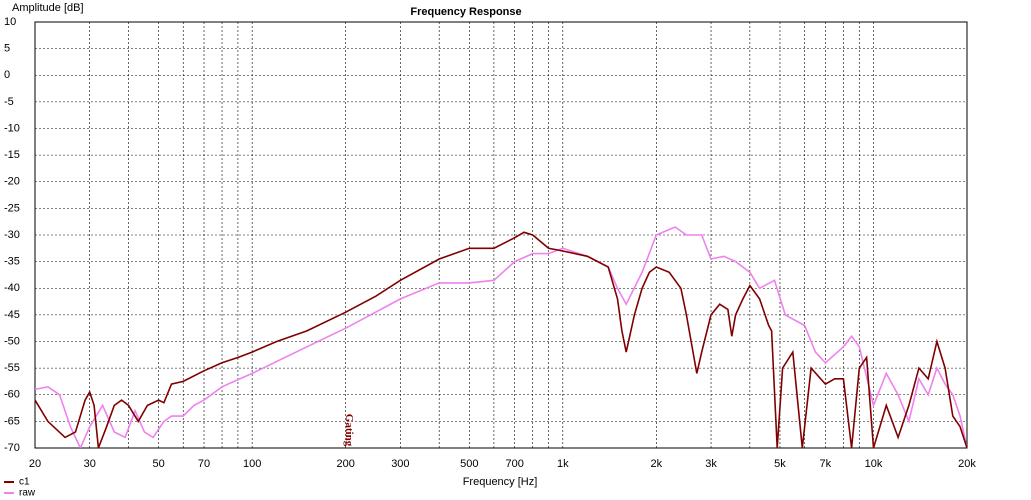 This screenshot has width=1031, height=500. I want to click on y-tick-label: 10, so click(10, 22).